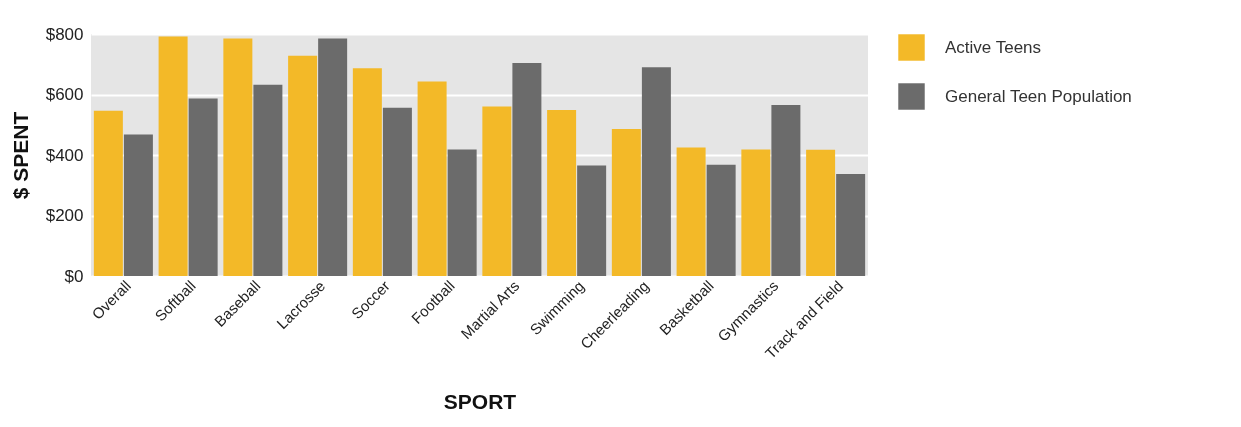 The image size is (1241, 427). Describe the element at coordinates (74, 276) in the screenshot. I see `y-tick-label: $0` at that location.